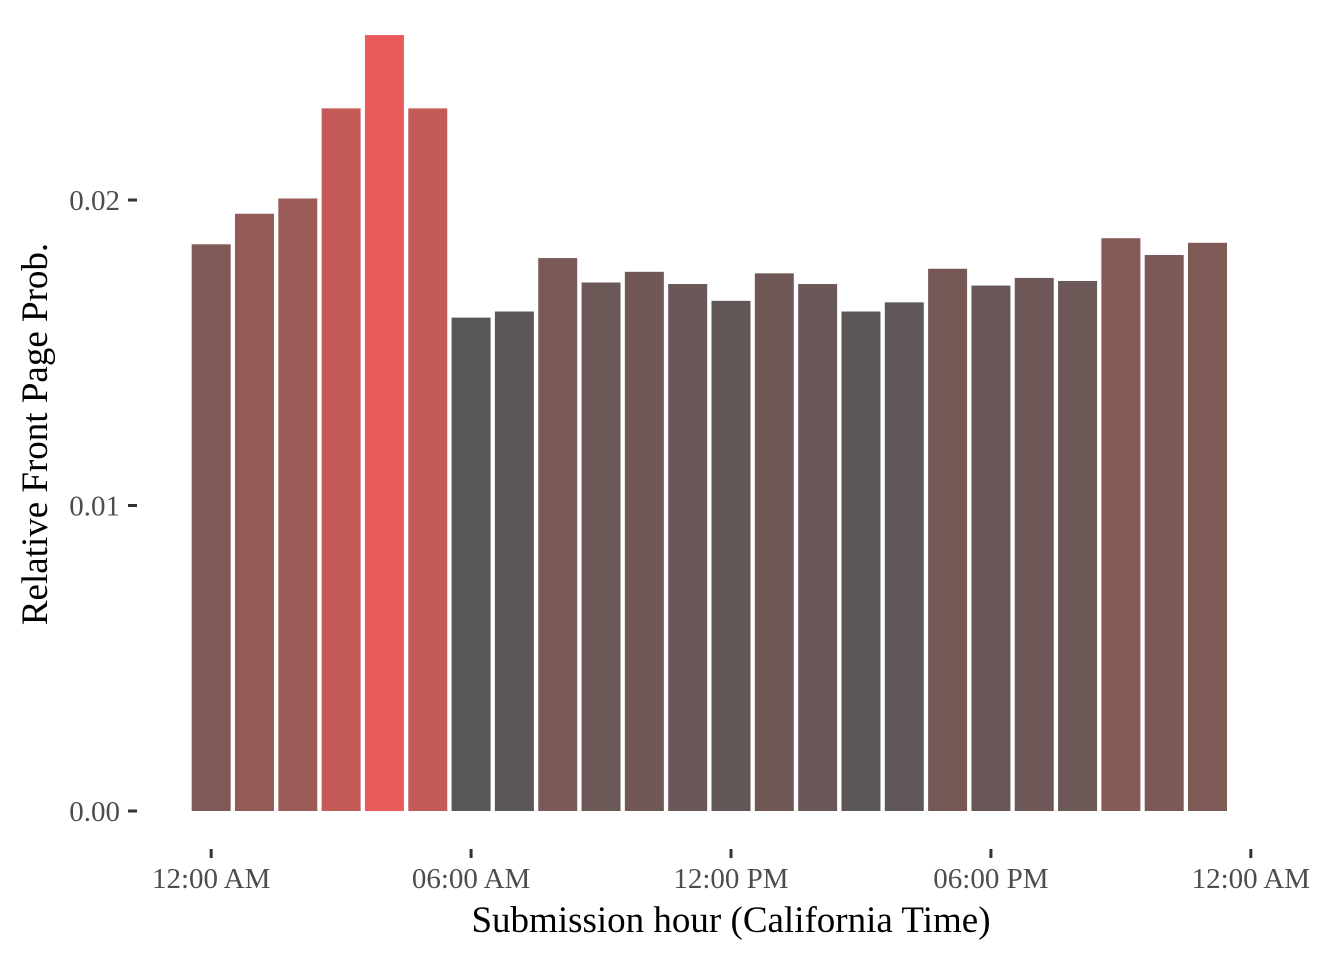 The image size is (1344, 960). Describe the element at coordinates (94, 507) in the screenshot. I see `y-tick-label: 0.01` at that location.